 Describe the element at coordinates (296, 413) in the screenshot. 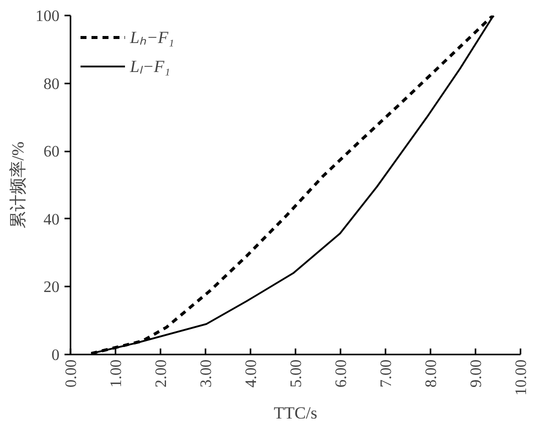

I see `x-axis-title: TTC/s` at that location.